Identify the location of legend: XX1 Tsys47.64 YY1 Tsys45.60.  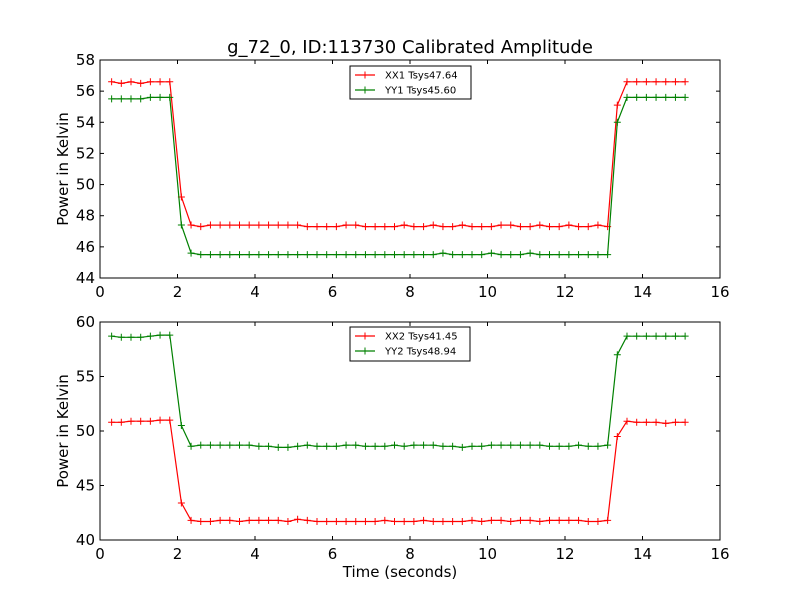
(410, 82).